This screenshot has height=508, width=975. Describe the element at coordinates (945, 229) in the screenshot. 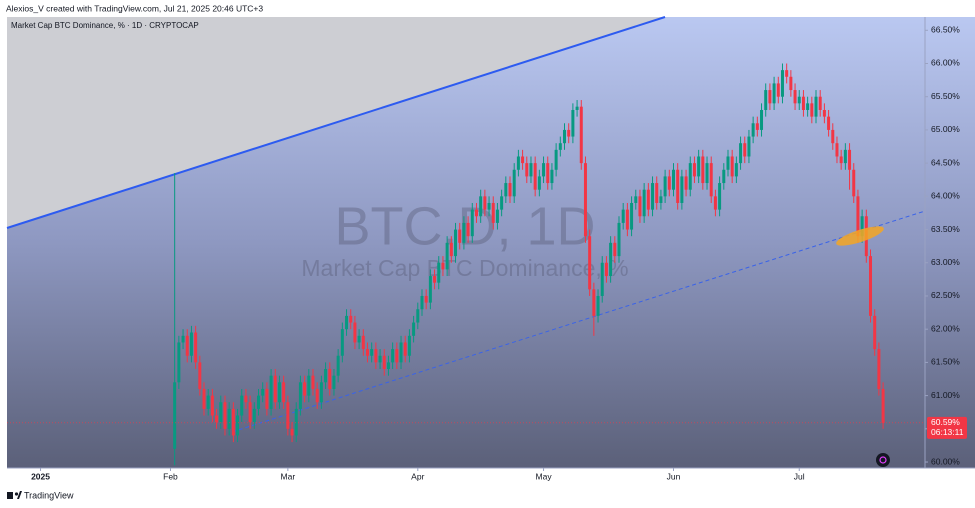

I see `y-tick-label: 63.50%` at that location.